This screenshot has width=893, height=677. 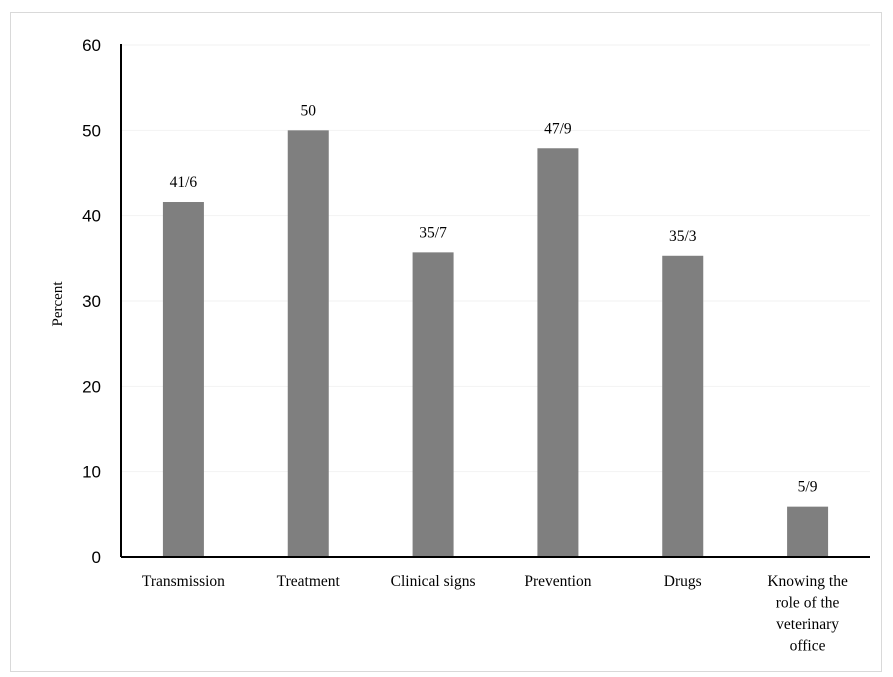 What do you see at coordinates (91, 301) in the screenshot?
I see `y-tick-label: 30` at bounding box center [91, 301].